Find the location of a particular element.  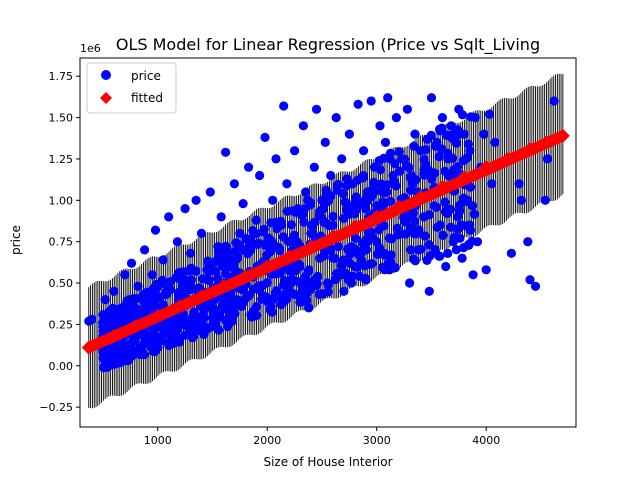

y-tick-label: 1.50 is located at coordinates (61, 118).